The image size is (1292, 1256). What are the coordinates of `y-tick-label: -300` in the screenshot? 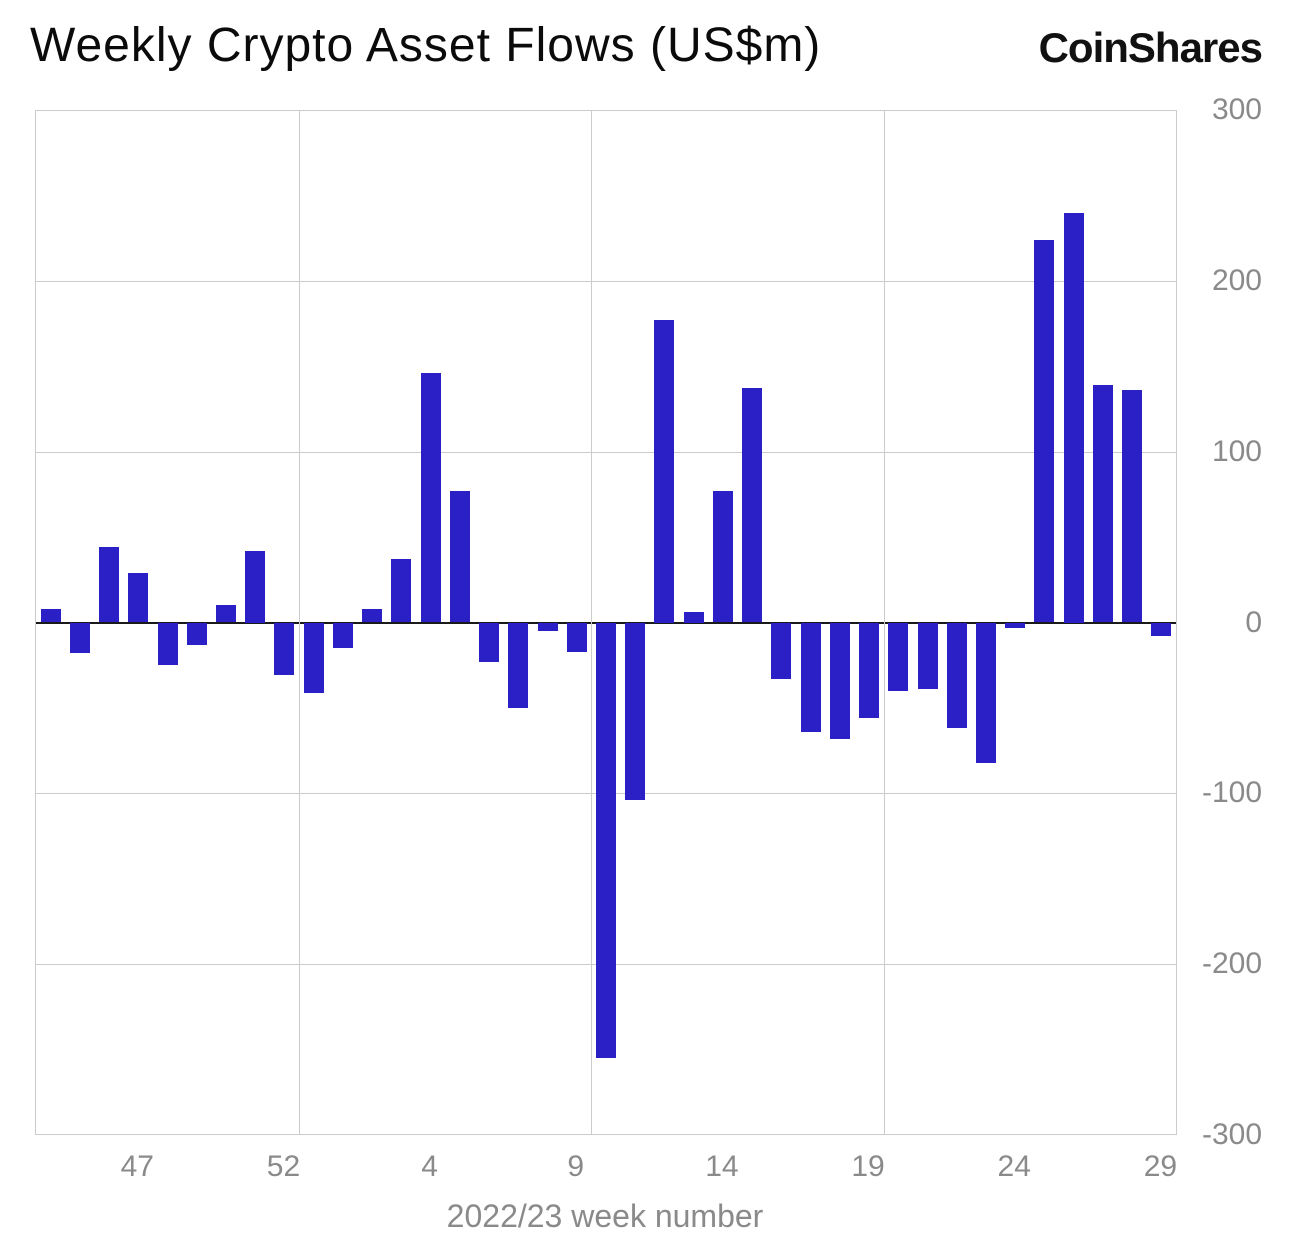 It's located at (1231, 1134).